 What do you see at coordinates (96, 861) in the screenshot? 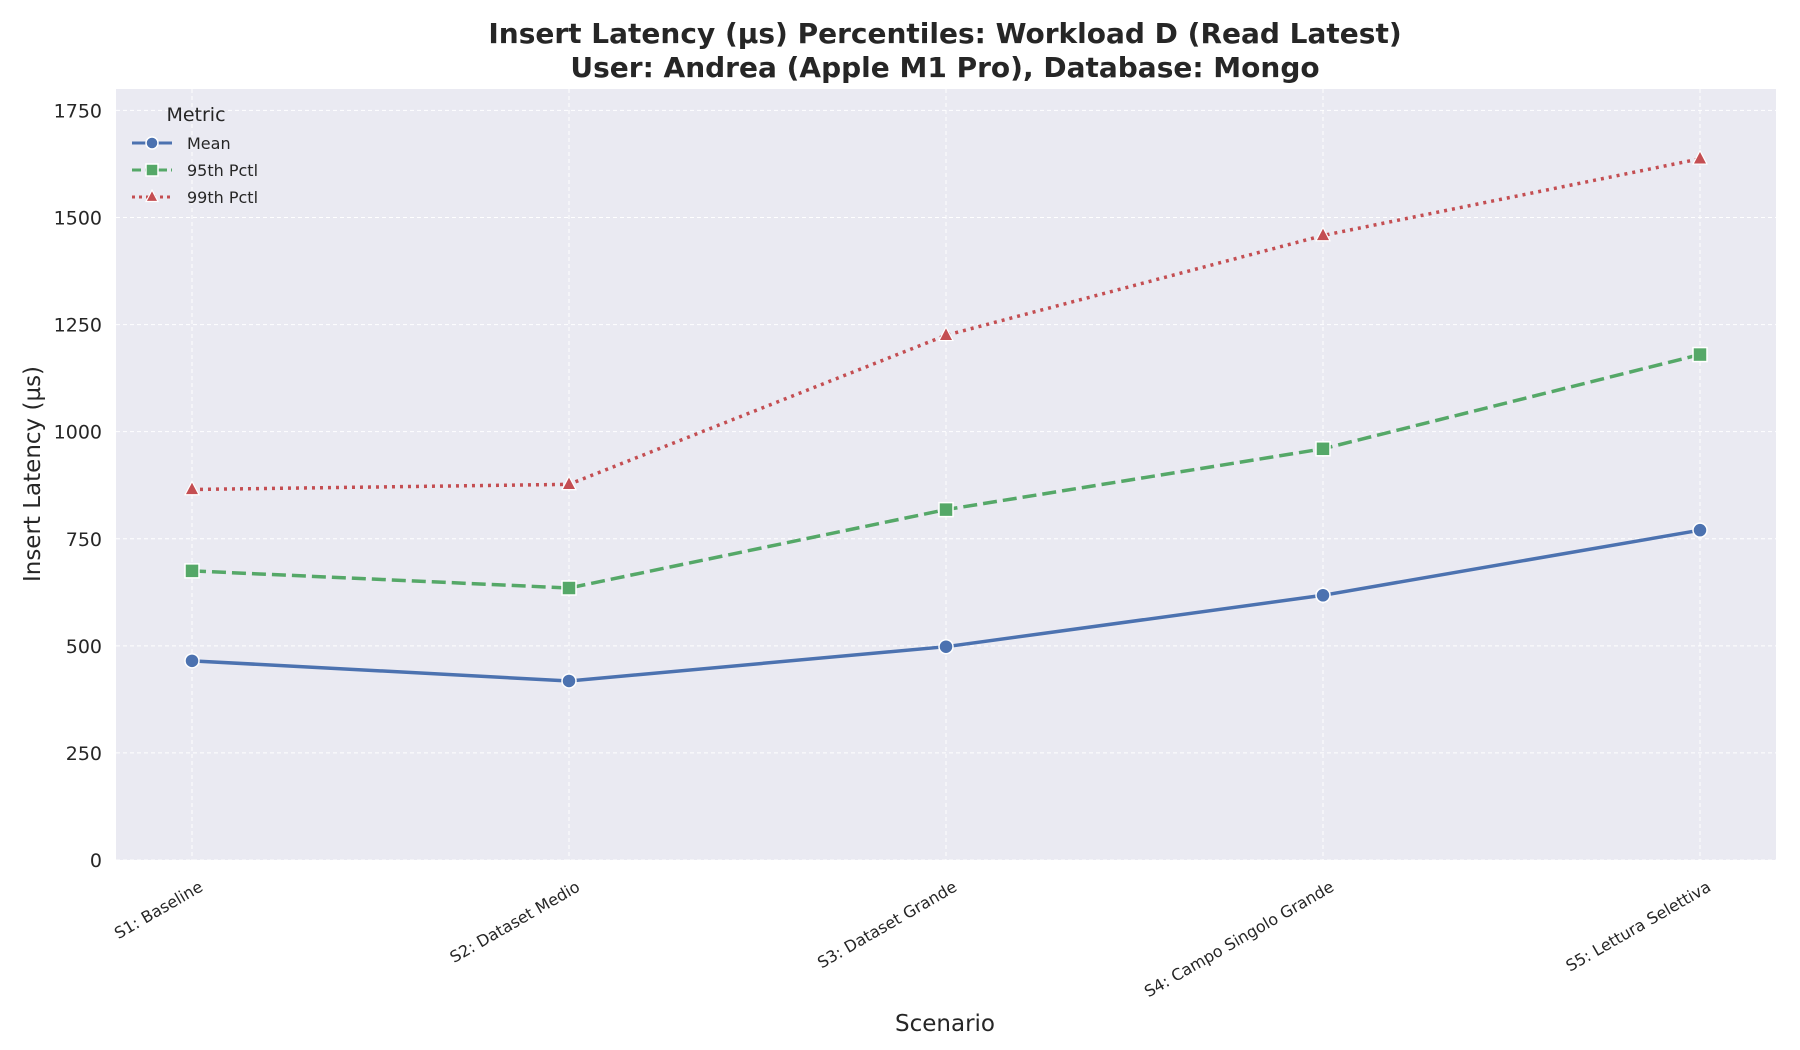
I see `y-tick-label: 0` at bounding box center [96, 861].